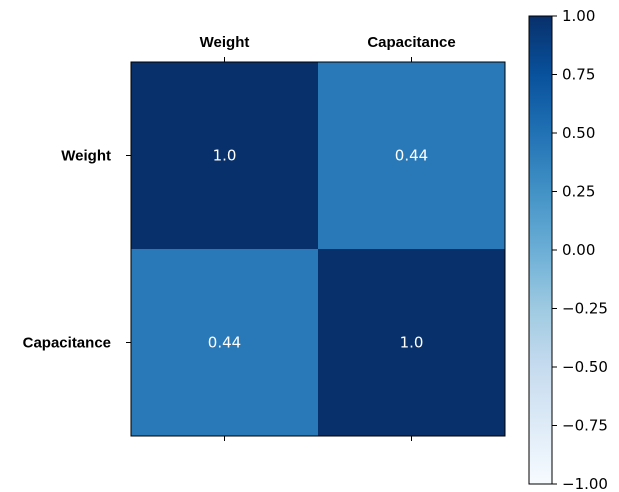 The image size is (619, 492). I want to click on colorbar-tick-label-2: 0.50, so click(578, 133).